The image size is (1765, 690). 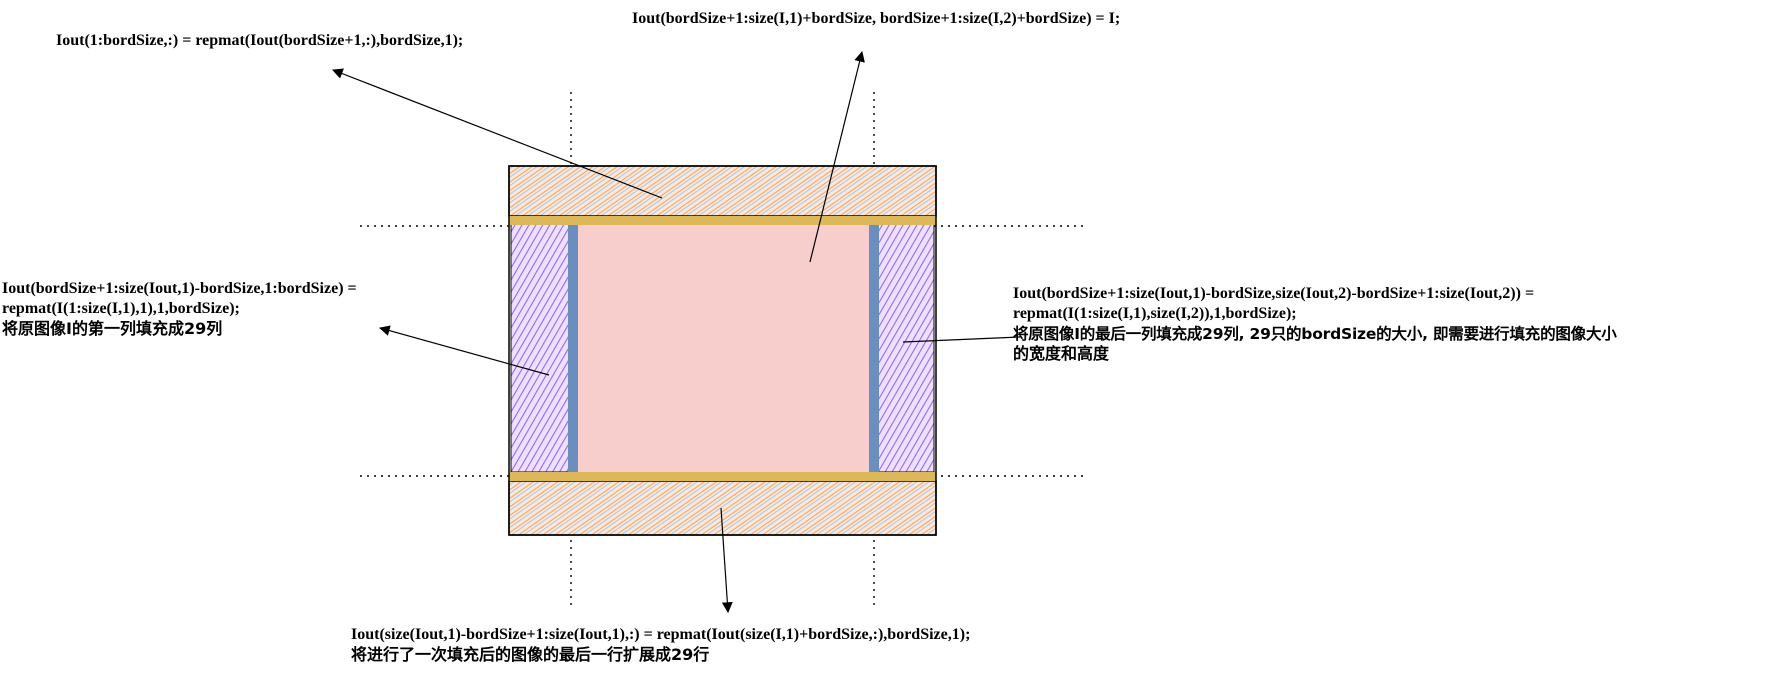 What do you see at coordinates (464, 350) in the screenshot?
I see `arrow-left-padding` at bounding box center [464, 350].